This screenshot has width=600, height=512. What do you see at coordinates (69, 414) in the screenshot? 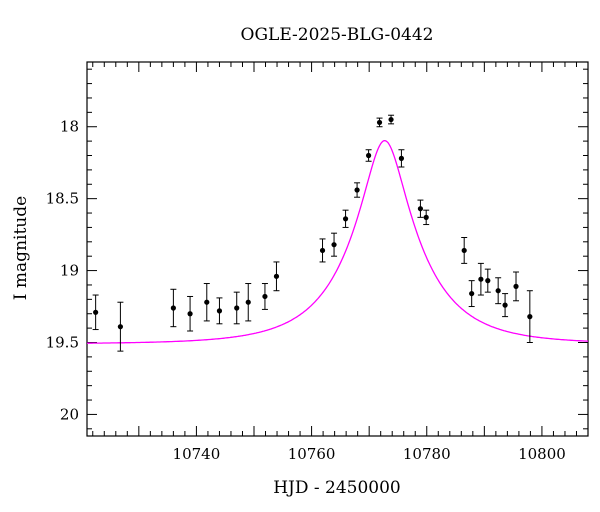
I see `y-tick-label: 20` at bounding box center [69, 414].